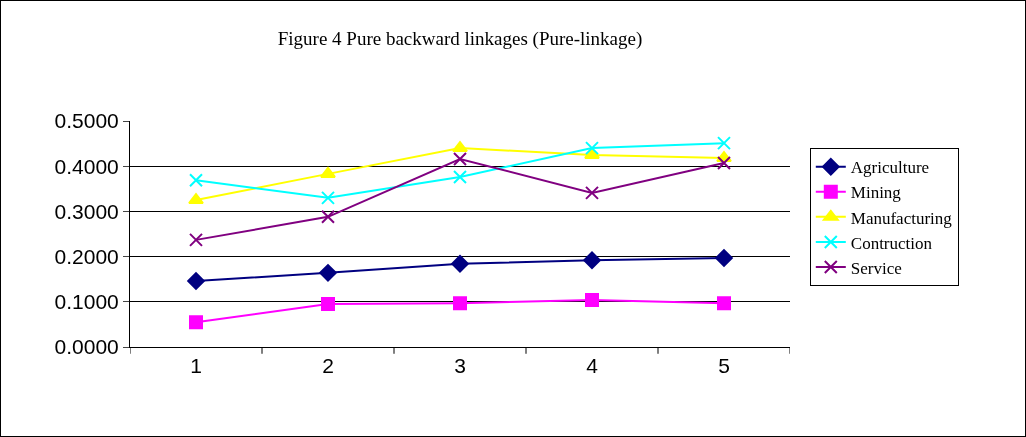  Describe the element at coordinates (890, 168) in the screenshot. I see `legend-label: Agriculture` at that location.